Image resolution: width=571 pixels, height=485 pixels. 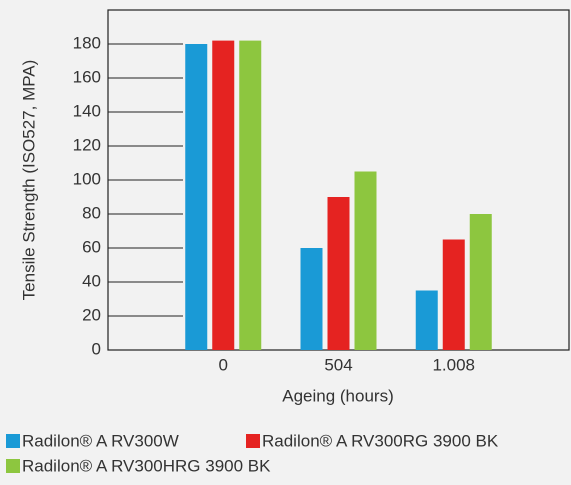 I want to click on y-tick-label: 180, so click(x=87, y=42).